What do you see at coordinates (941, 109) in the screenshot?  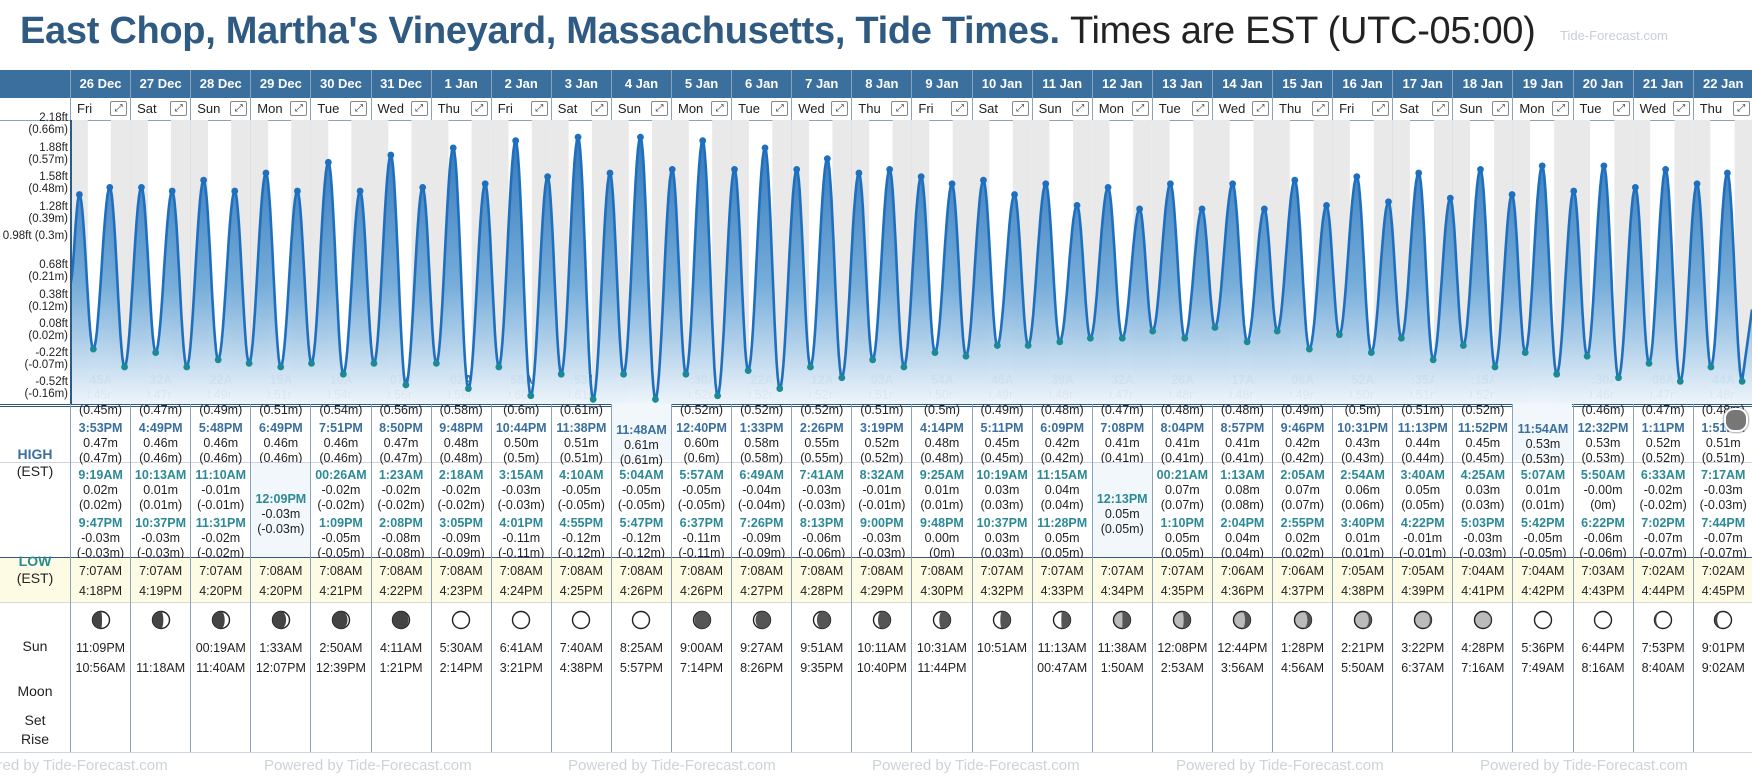 I see `weekday-cell: Fri ⤢` at bounding box center [941, 109].